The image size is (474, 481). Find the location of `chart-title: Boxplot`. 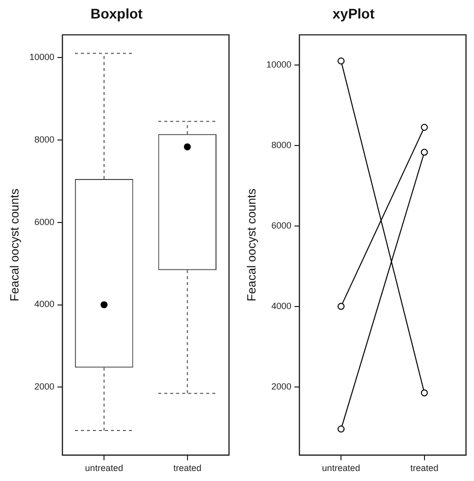

chart-title: Boxplot is located at coordinates (116, 13).